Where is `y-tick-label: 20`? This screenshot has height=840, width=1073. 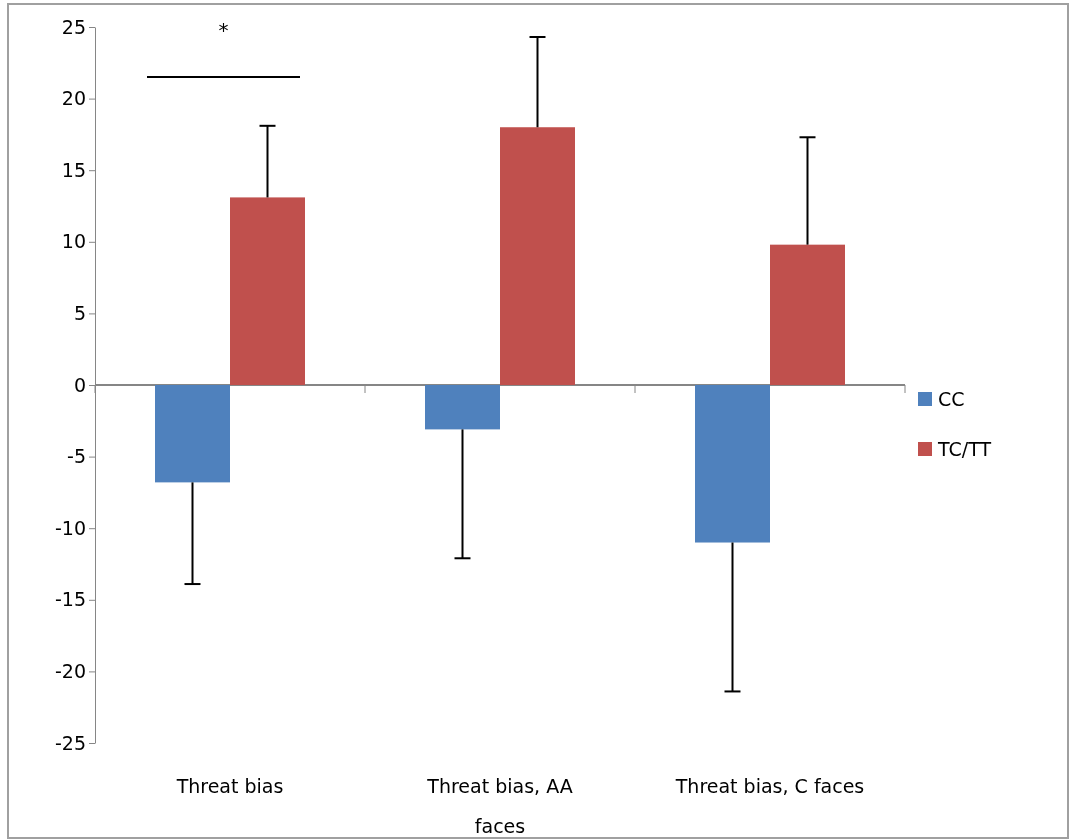 y-tick-label: 20 is located at coordinates (73, 98).